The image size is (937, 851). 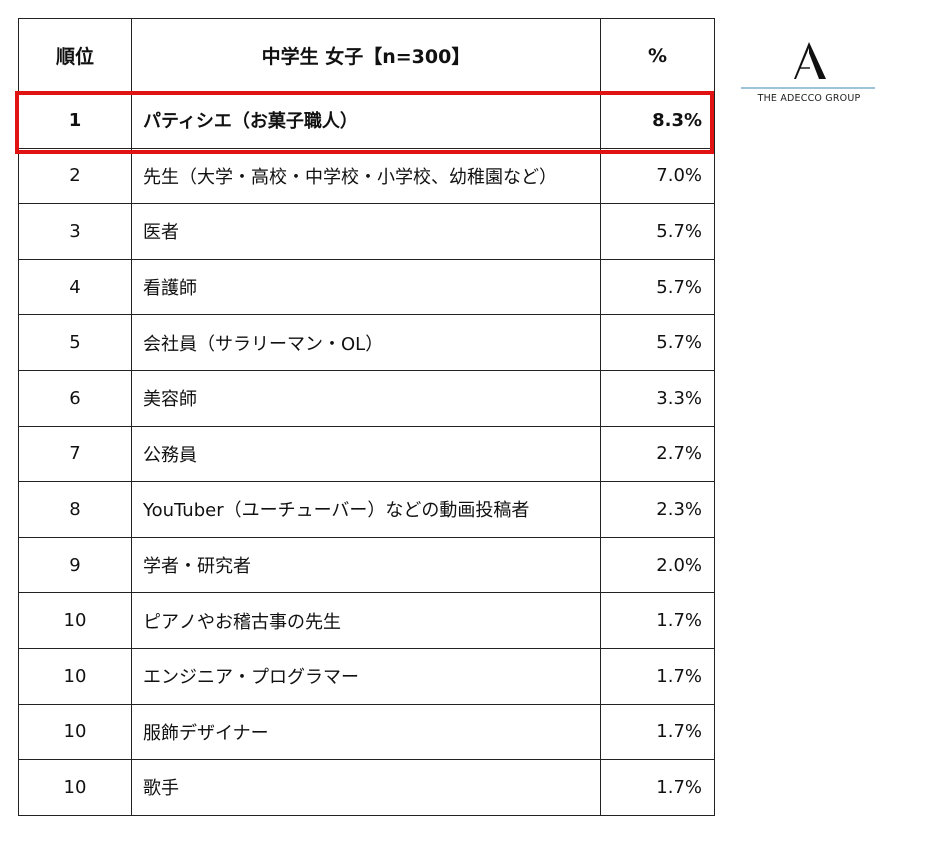 I want to click on rank-cell: 5, so click(x=75, y=342).